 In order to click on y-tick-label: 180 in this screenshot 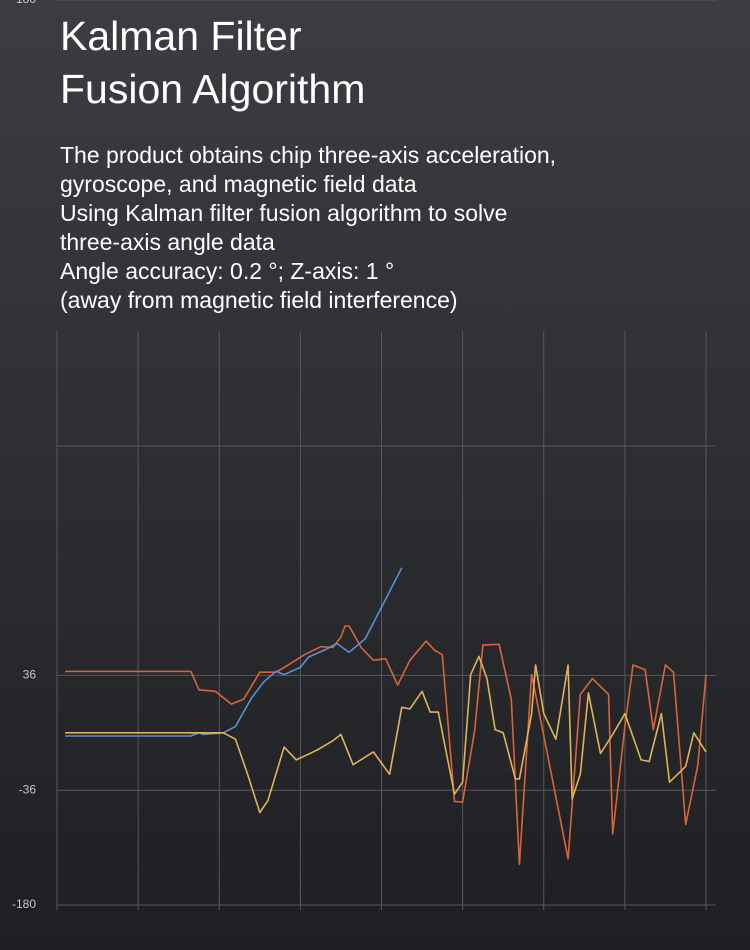, I will do `click(26, 3)`.